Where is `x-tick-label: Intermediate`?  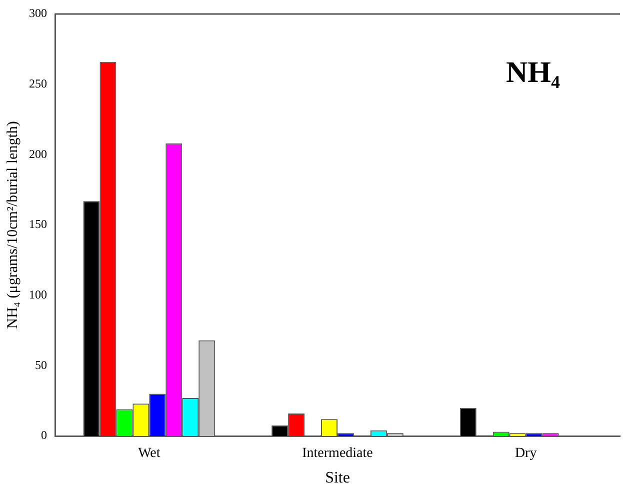
x-tick-label: Intermediate is located at coordinates (337, 454).